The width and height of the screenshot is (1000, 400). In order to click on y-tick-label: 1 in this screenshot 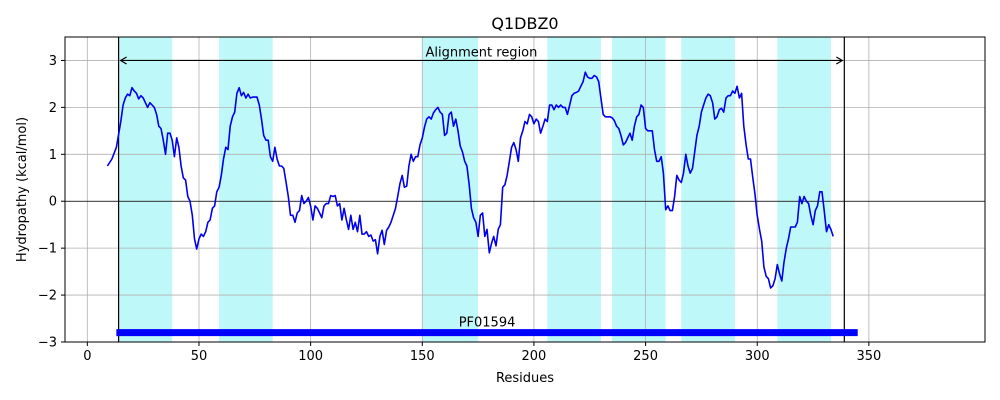, I will do `click(53, 155)`.